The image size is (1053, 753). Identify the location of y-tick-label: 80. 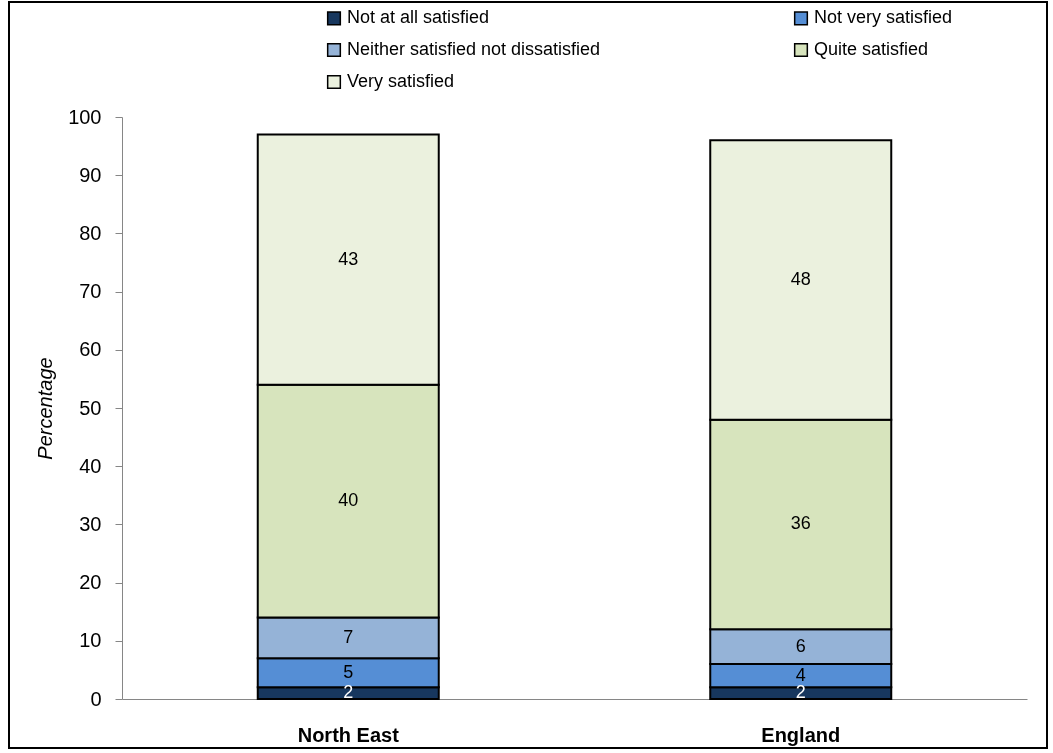
(90, 232).